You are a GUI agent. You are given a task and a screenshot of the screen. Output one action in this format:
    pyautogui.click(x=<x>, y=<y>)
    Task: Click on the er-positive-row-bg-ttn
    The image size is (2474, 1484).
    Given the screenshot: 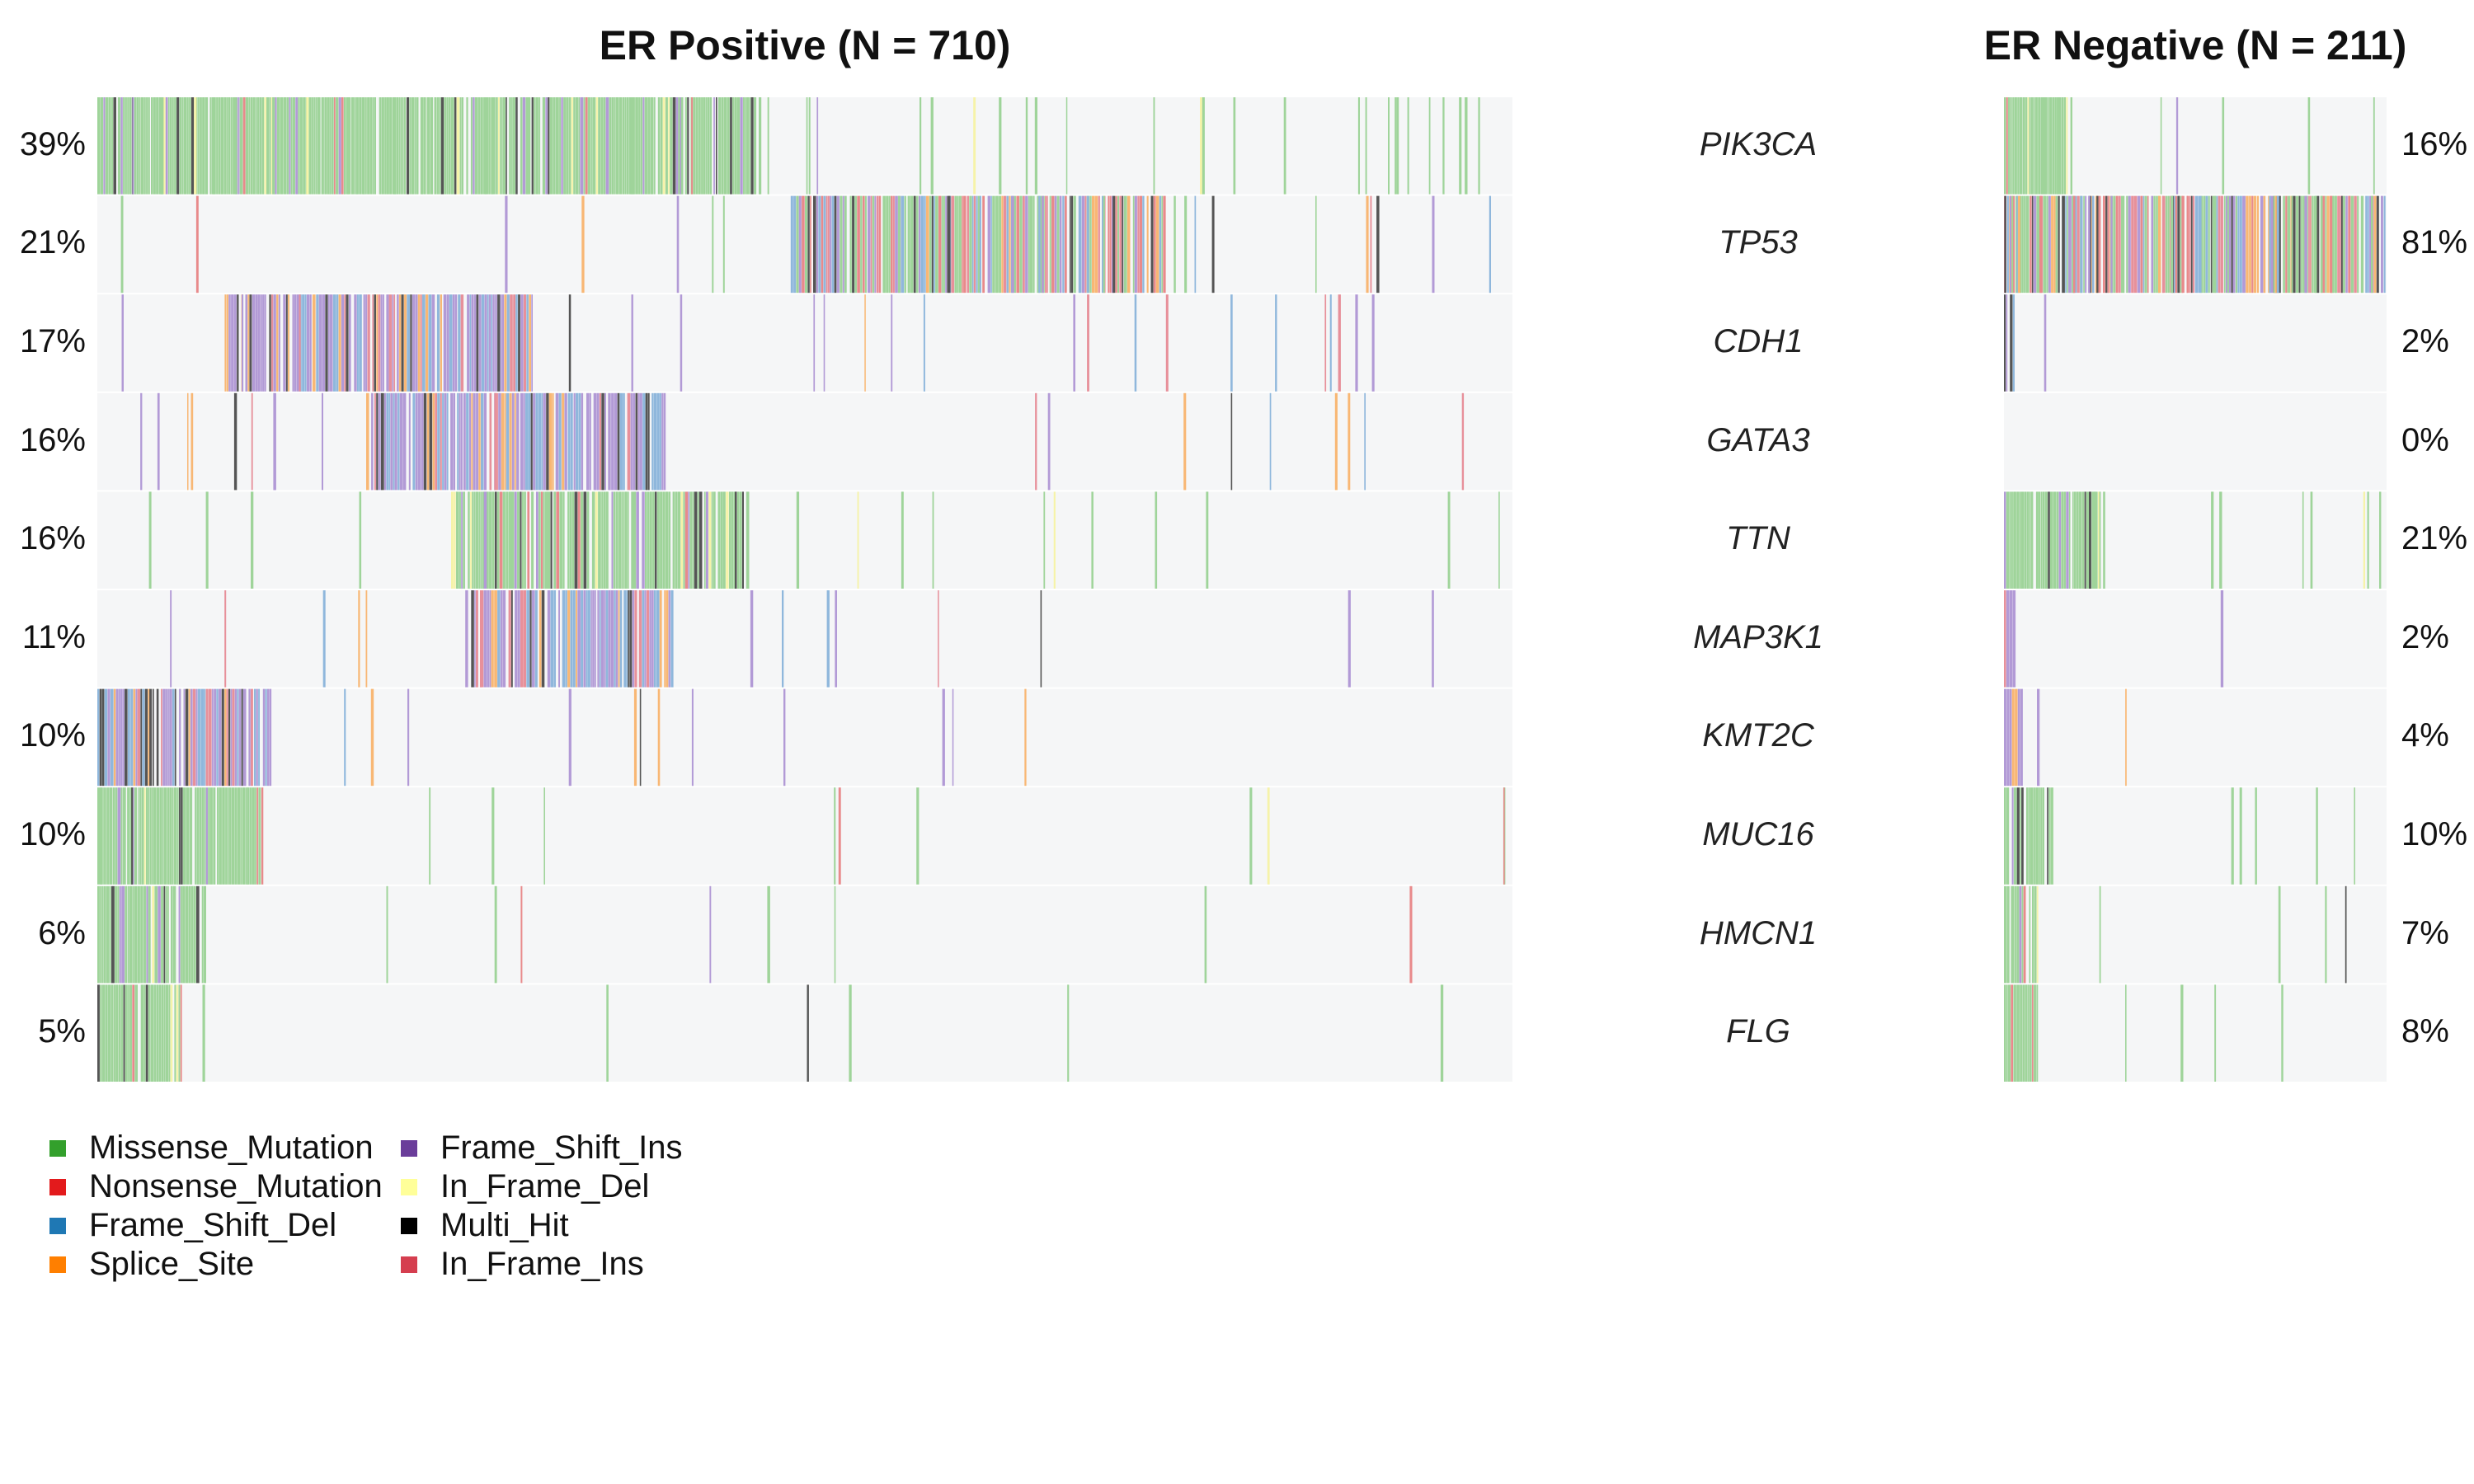 What is the action you would take?
    pyautogui.click(x=804, y=540)
    